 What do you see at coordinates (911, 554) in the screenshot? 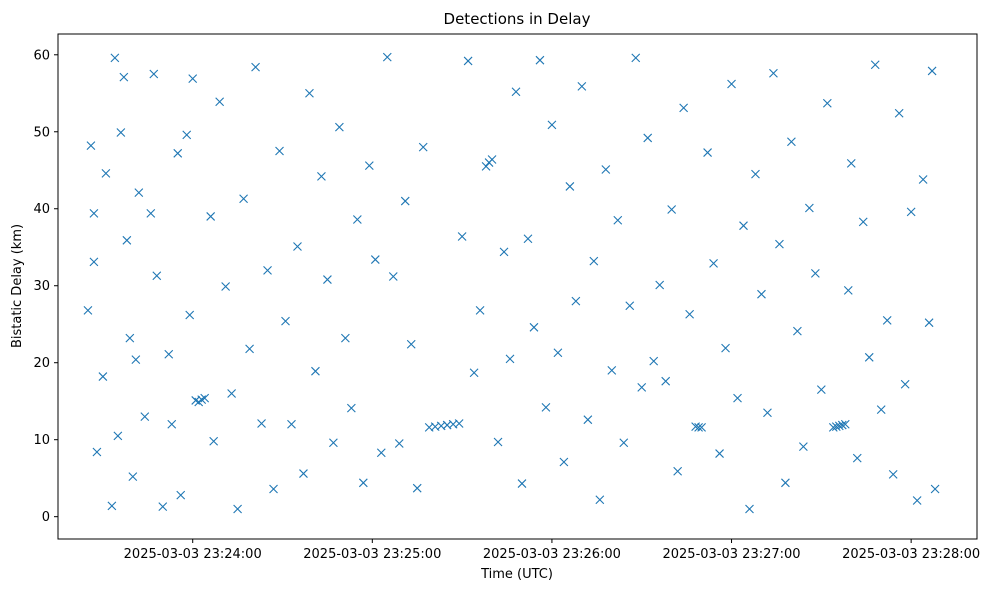
I see `x-tick-label: 2025-03-03 23:28:00` at bounding box center [911, 554].